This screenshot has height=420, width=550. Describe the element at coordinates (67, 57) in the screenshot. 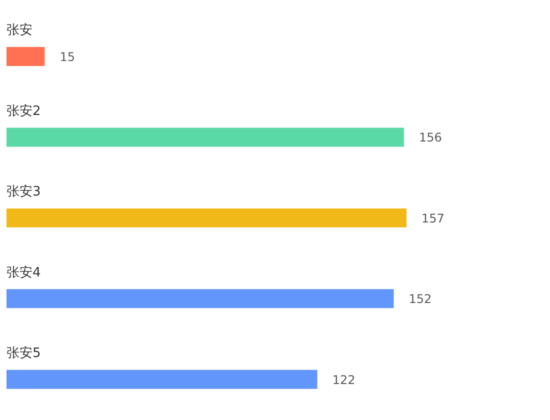

I see `data-label: 15` at that location.